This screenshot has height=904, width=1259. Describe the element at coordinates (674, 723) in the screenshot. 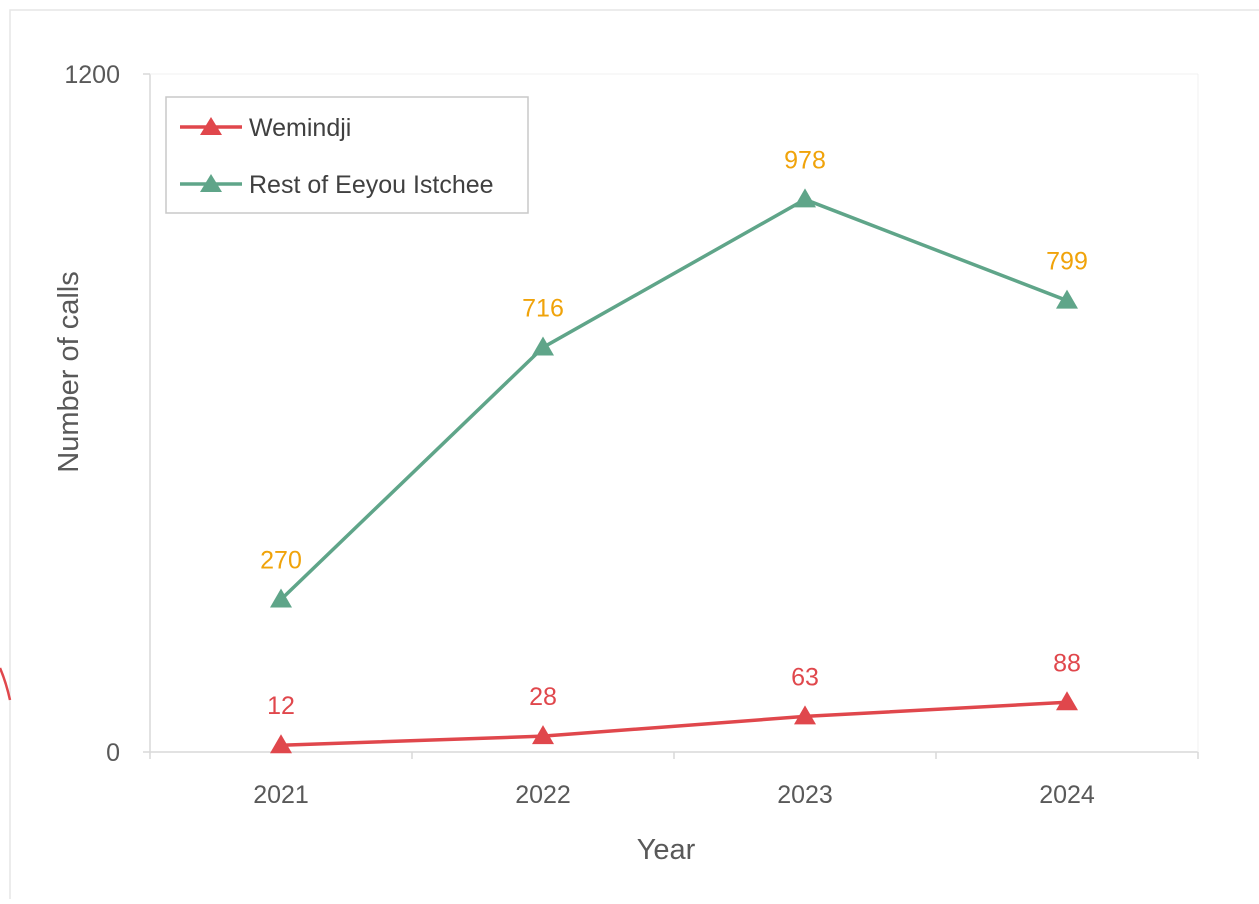

I see `series-line` at that location.